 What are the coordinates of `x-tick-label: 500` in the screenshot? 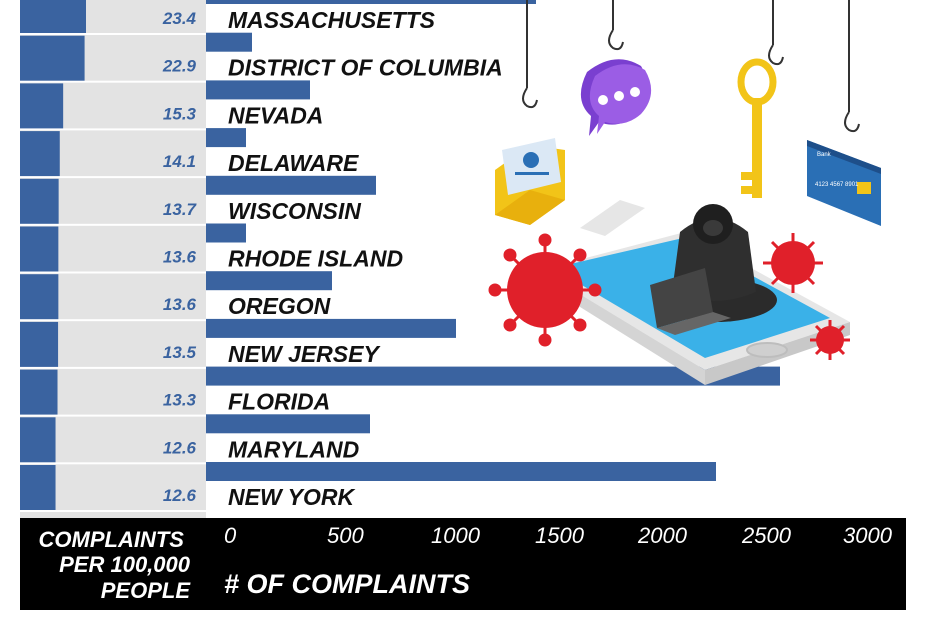 It's located at (345, 535).